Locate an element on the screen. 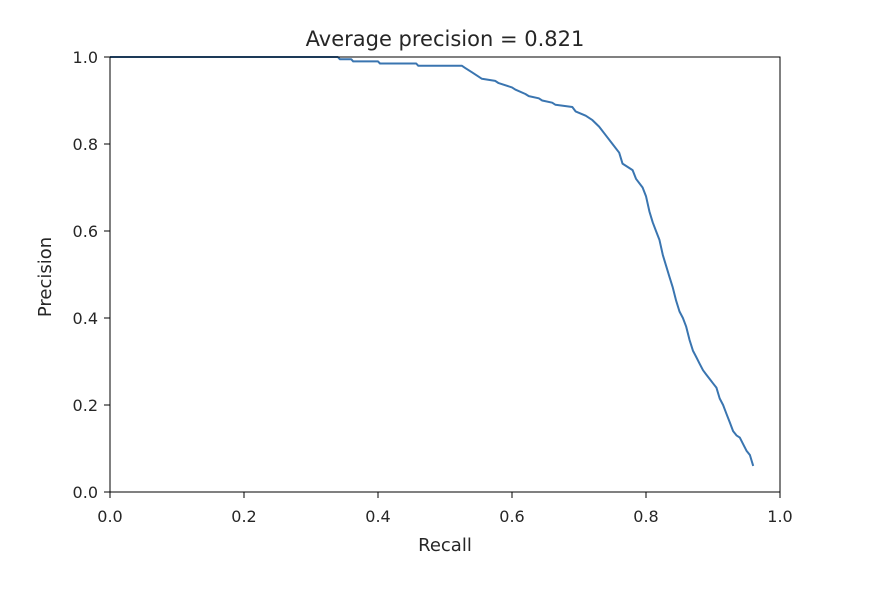 This screenshot has width=878, height=592. x-tick-label: 1.0 is located at coordinates (779, 516).